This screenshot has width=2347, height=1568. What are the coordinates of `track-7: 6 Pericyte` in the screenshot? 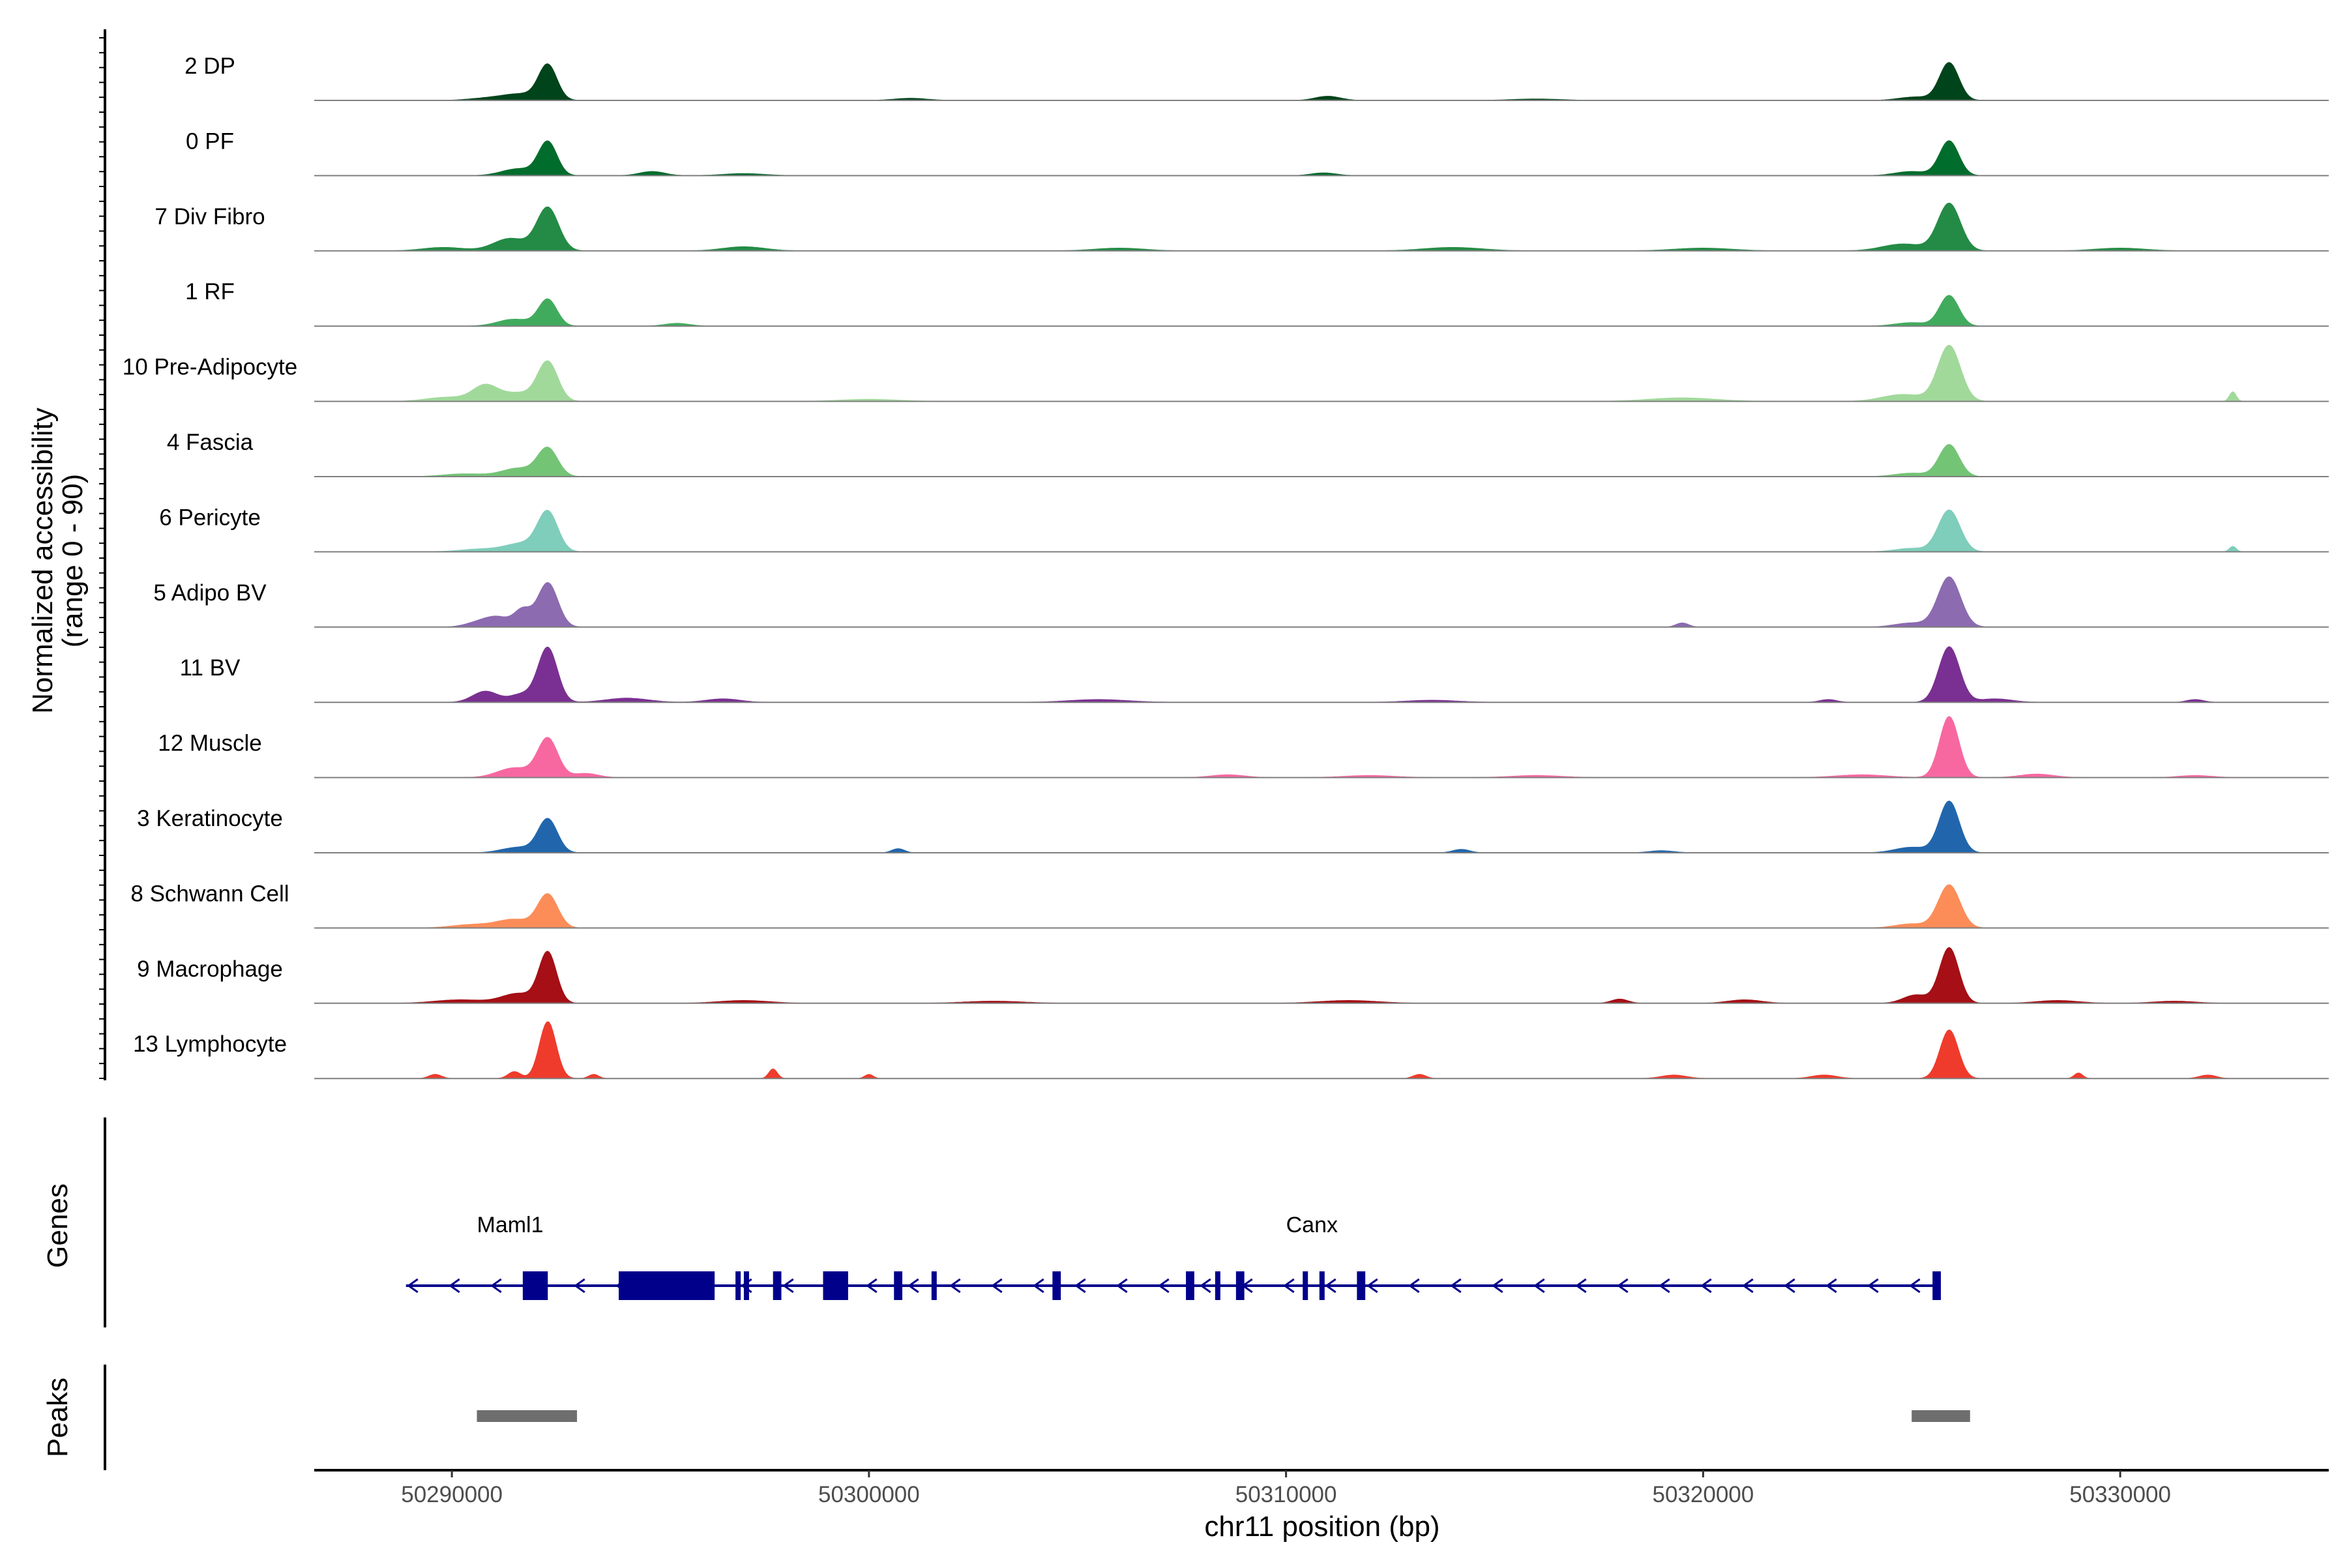 It's located at (1244, 529).